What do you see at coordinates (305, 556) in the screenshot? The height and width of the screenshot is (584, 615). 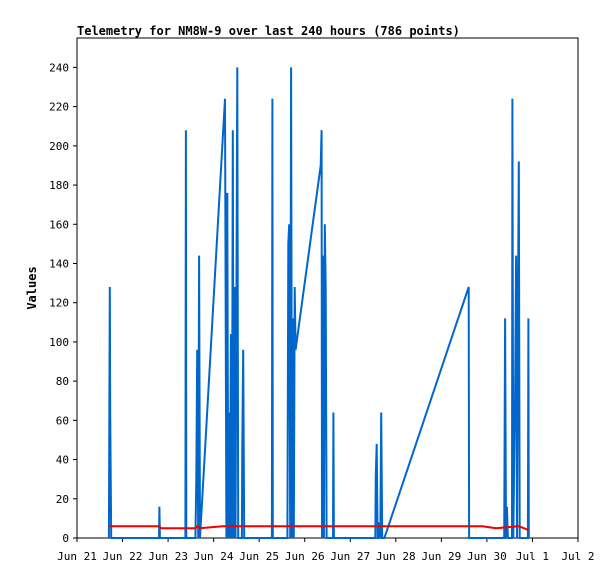 I see `x-tick-label: Jun 26` at bounding box center [305, 556].